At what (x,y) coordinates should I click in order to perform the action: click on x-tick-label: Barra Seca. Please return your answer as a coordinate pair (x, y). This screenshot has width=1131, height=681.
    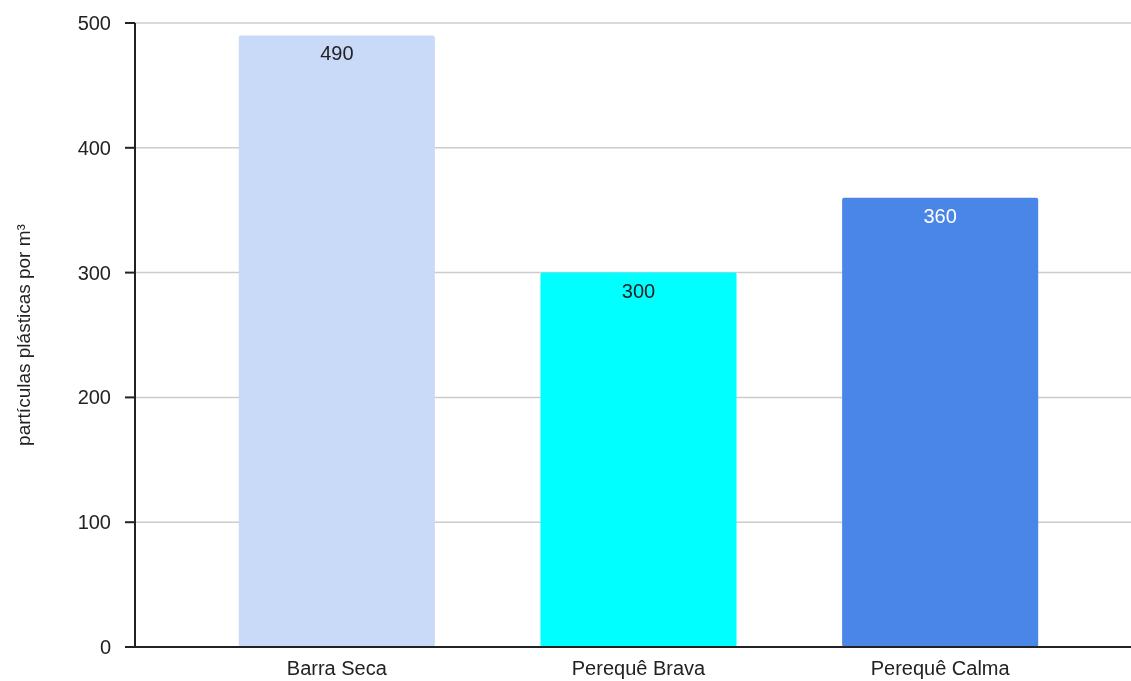
    Looking at the image, I should click on (337, 668).